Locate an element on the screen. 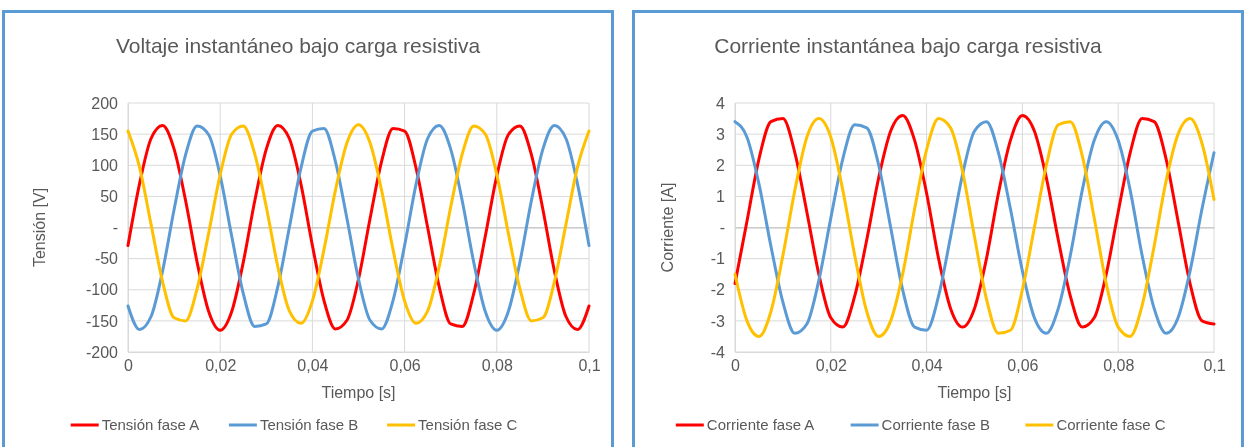 Image resolution: width=1246 pixels, height=447 pixels. y-tick-label: -1 is located at coordinates (718, 259).